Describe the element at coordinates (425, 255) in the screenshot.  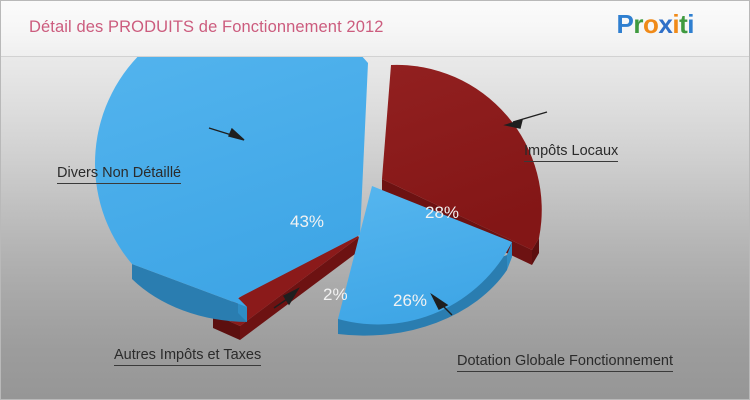
I see `slice-dotation-top` at that location.